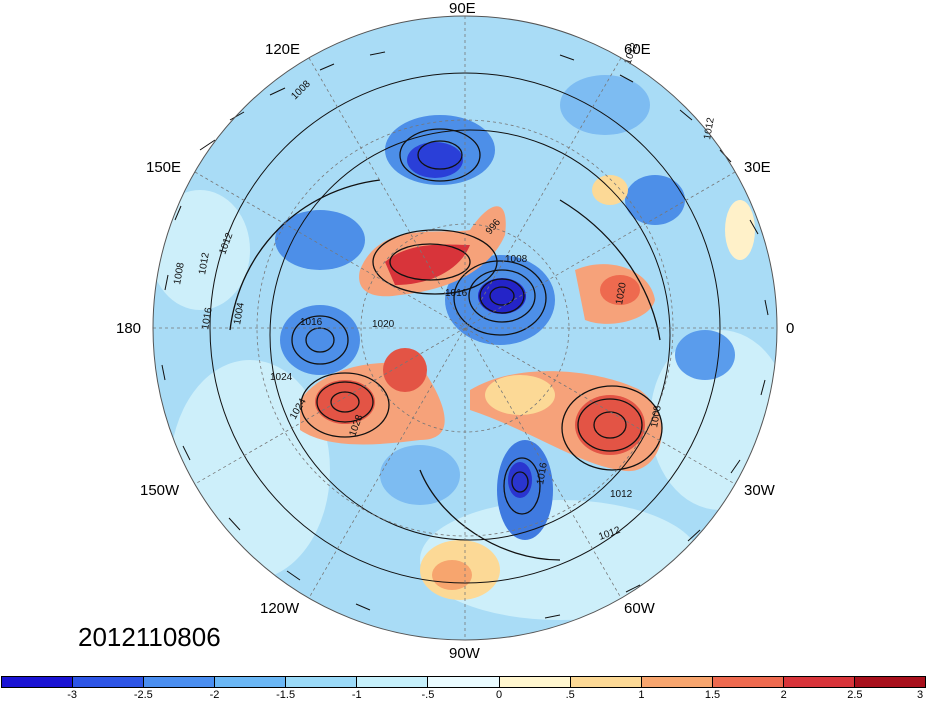 This screenshot has height=702, width=928. What do you see at coordinates (143, 695) in the screenshot?
I see `colorbar-tick-label: -2.5` at bounding box center [143, 695].